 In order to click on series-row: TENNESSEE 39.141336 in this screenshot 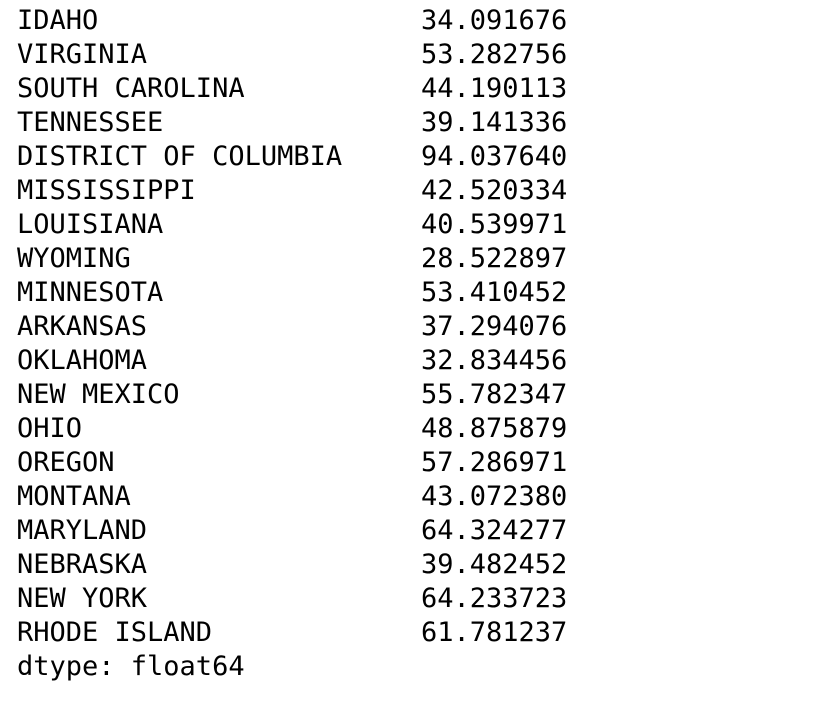, I will do `click(292, 123)`.